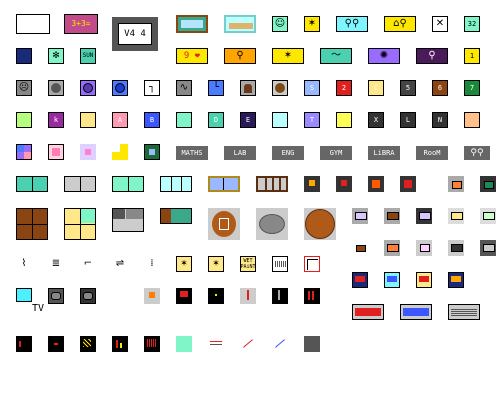 Image resolution: width=500 pixels, height=400 pixels. What do you see at coordinates (440, 88) in the screenshot?
I see `number-tile-6: 6` at bounding box center [440, 88].